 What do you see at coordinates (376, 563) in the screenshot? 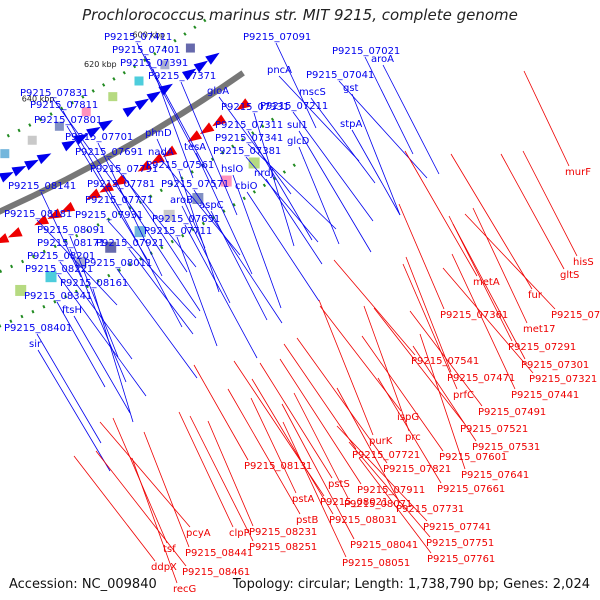
I see `reverse-gene-label: P9215_08051` at bounding box center [376, 563].